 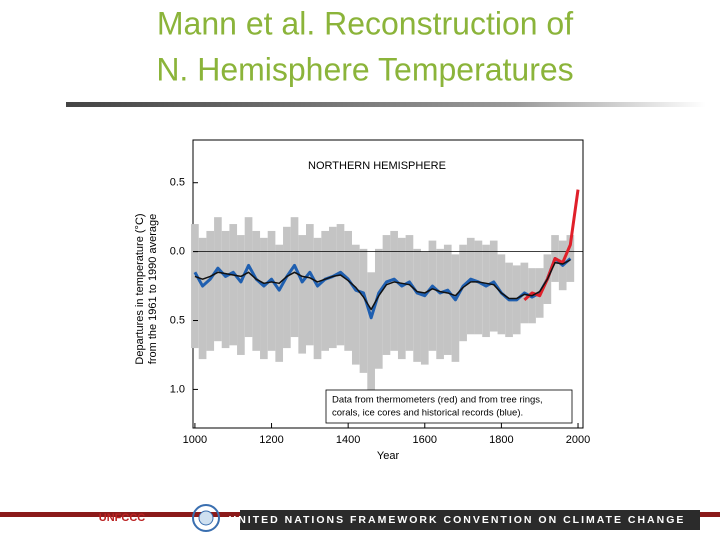 What do you see at coordinates (122, 518) in the screenshot?
I see `logo-text: UNFCCC` at bounding box center [122, 518].